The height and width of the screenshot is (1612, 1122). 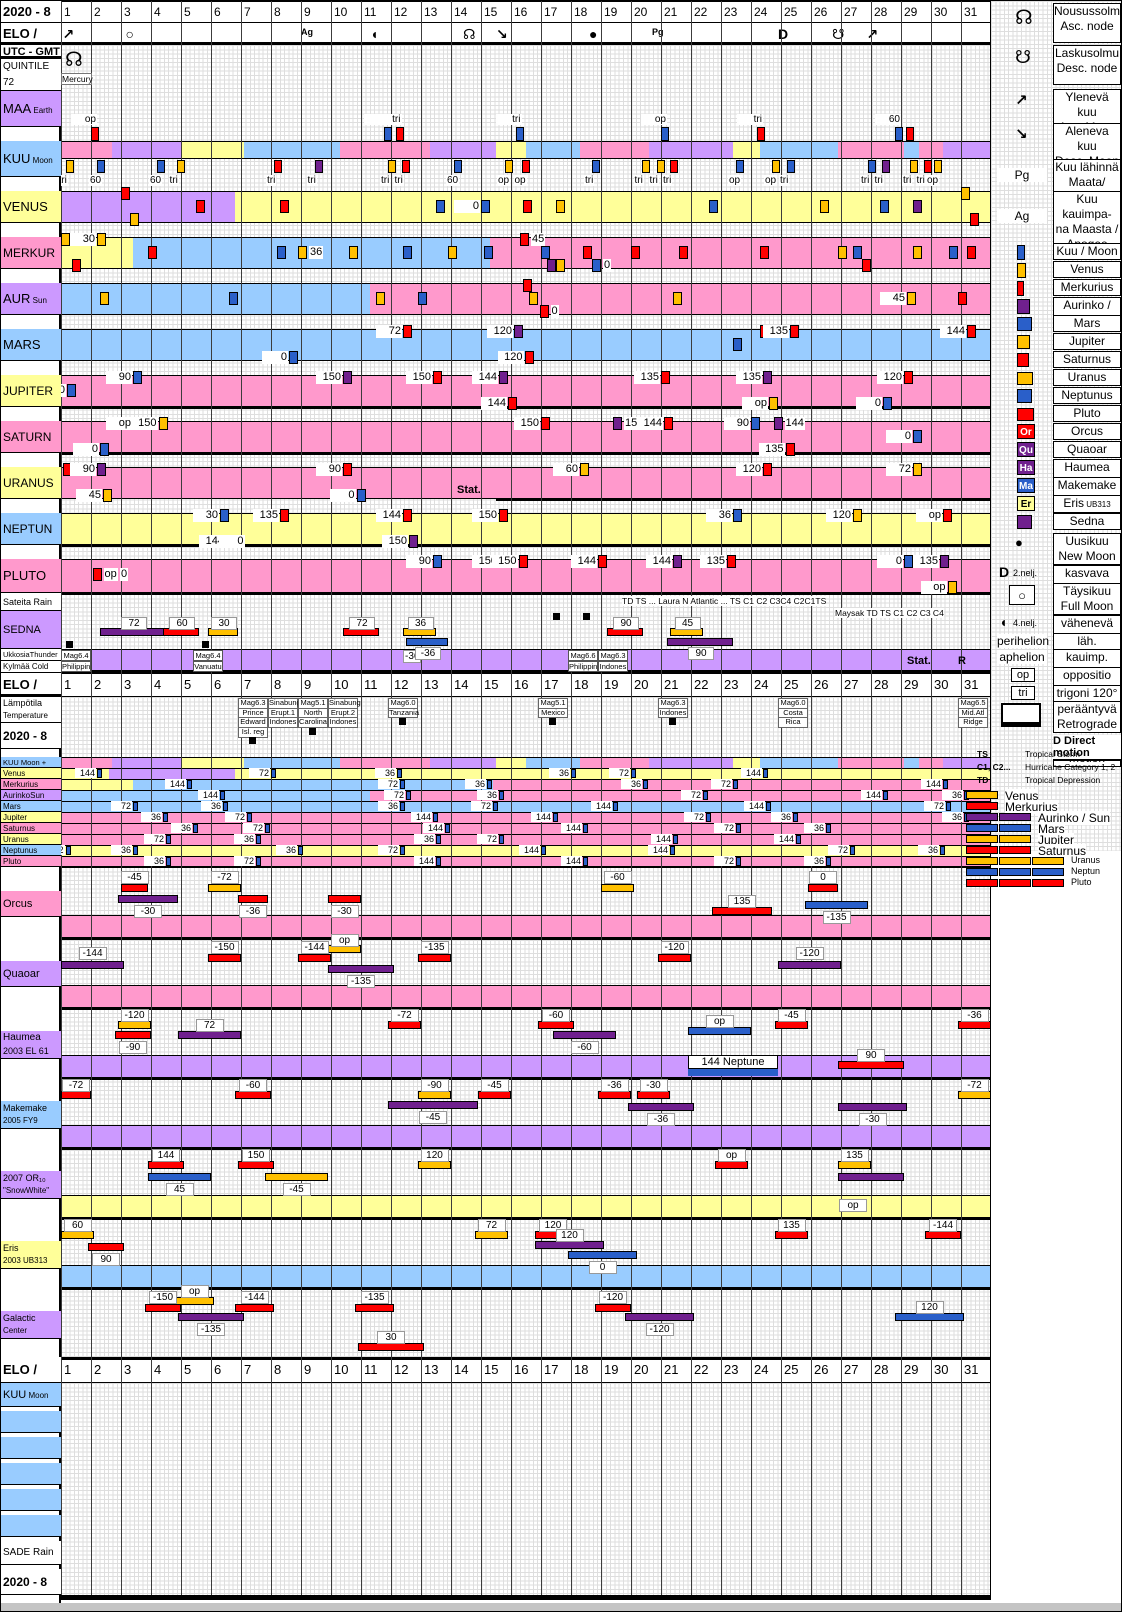 What do you see at coordinates (881, 684) in the screenshot?
I see `day-header-cell: 28` at bounding box center [881, 684].